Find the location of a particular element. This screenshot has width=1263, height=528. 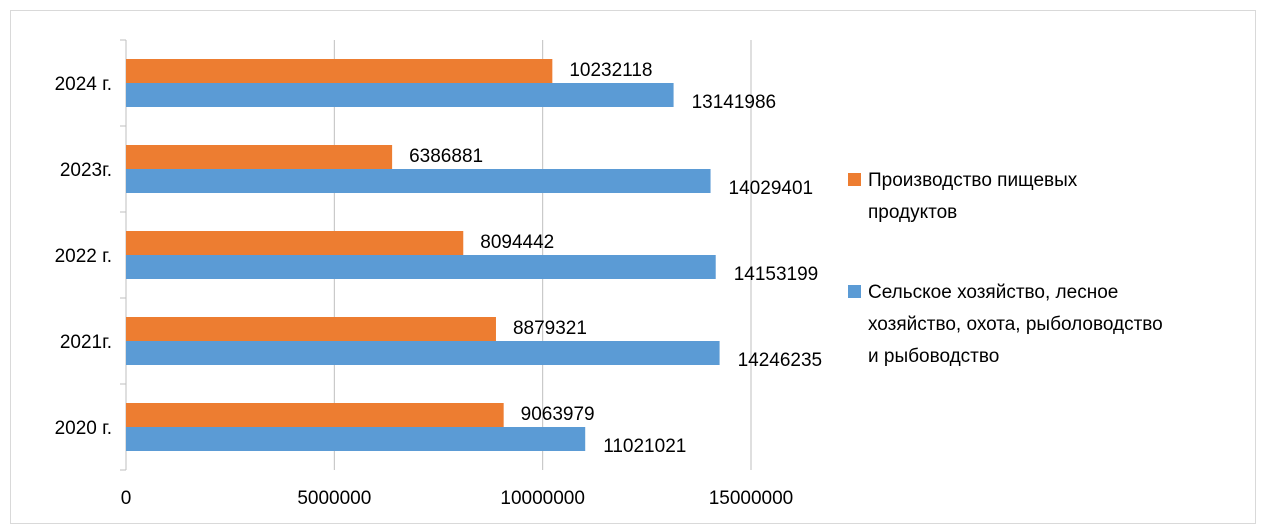

x-tick-label: 5000000 is located at coordinates (334, 498).